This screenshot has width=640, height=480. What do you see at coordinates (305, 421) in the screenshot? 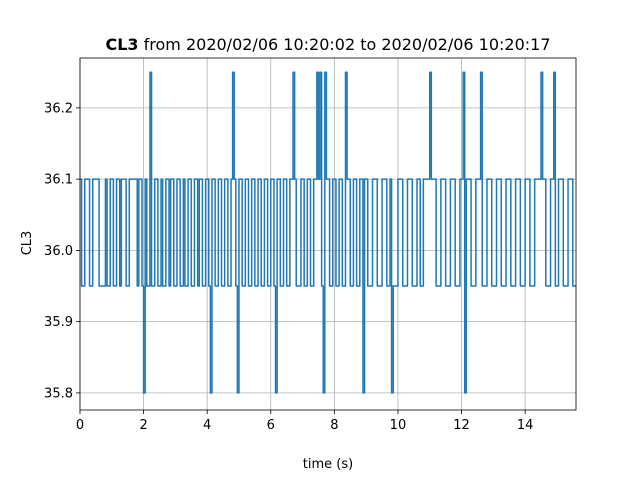
I see `x-axis: 0 2 4 6 8 10 12 14` at bounding box center [305, 421].